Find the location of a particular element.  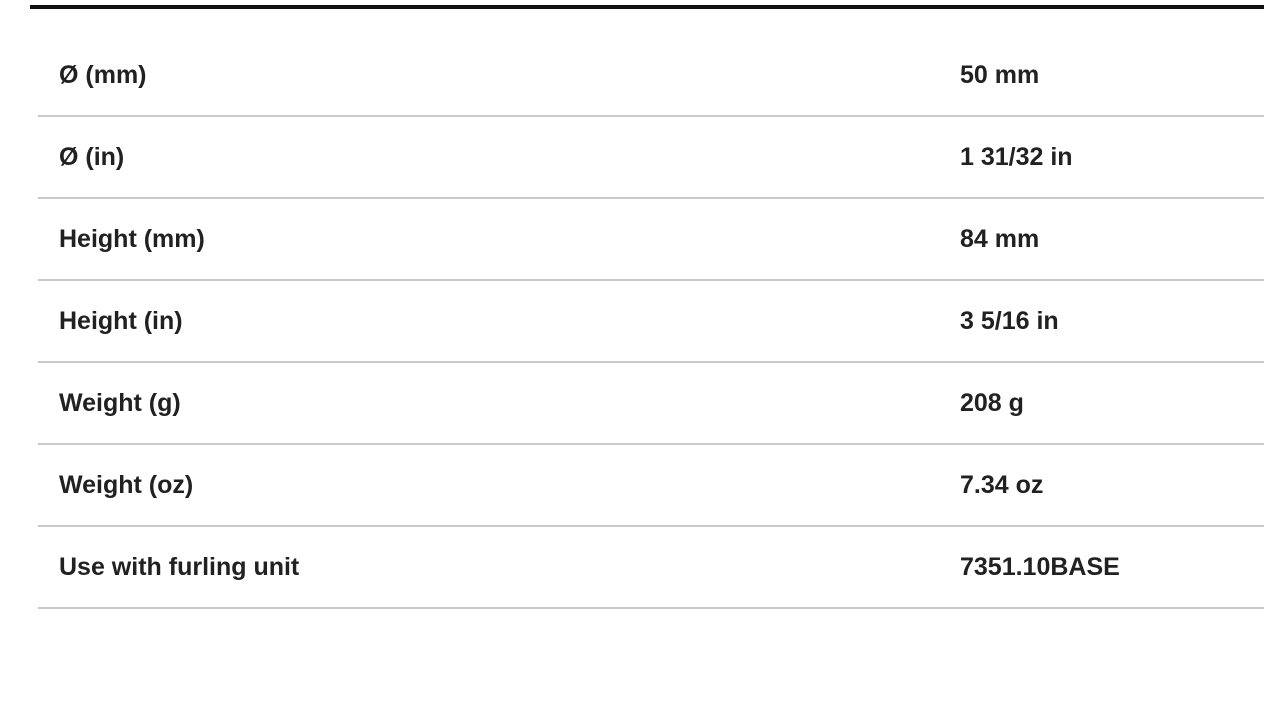

spec-row: Ø (in) 1 31/32 in is located at coordinates (651, 158).